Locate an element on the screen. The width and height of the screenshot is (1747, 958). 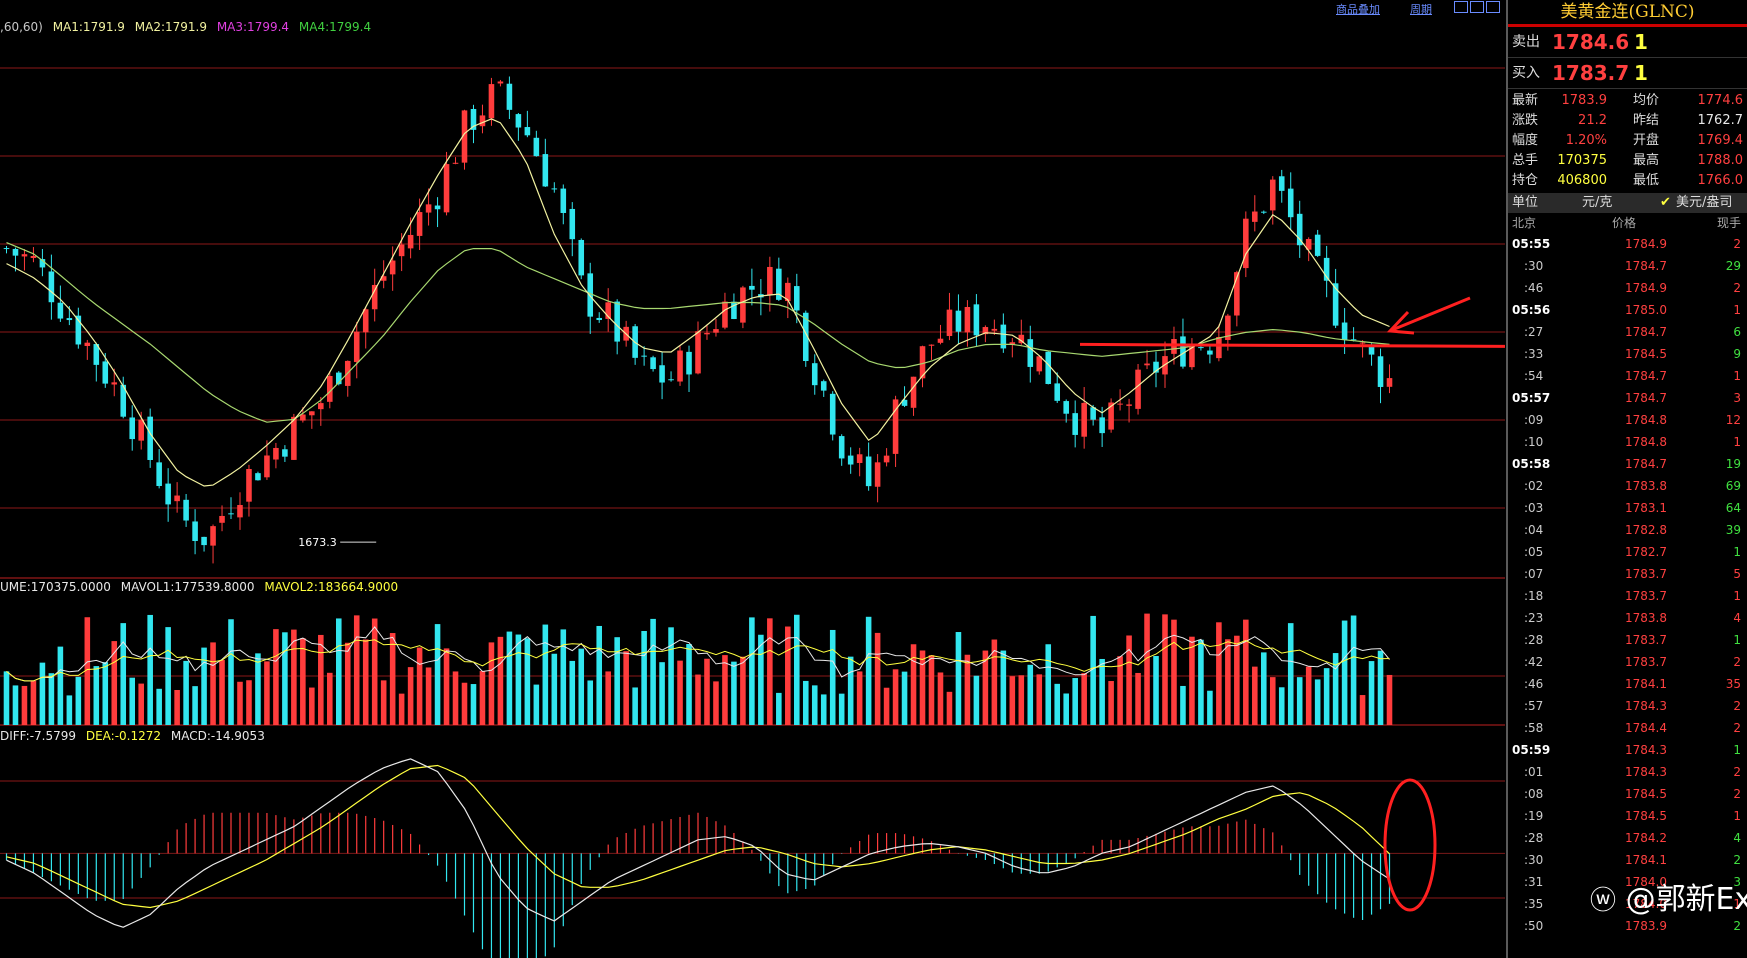
tick-row: :18 1783.7 1 is located at coordinates (1627, 596).